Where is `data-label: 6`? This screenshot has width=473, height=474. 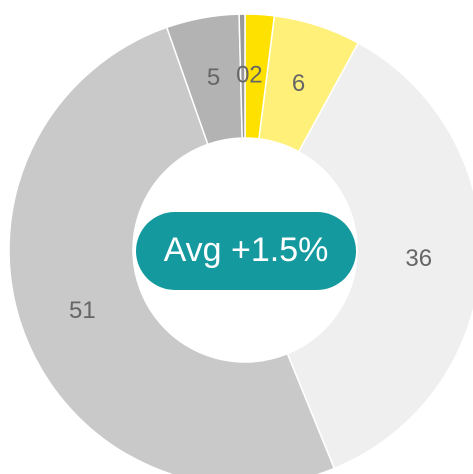 data-label: 6 is located at coordinates (298, 83).